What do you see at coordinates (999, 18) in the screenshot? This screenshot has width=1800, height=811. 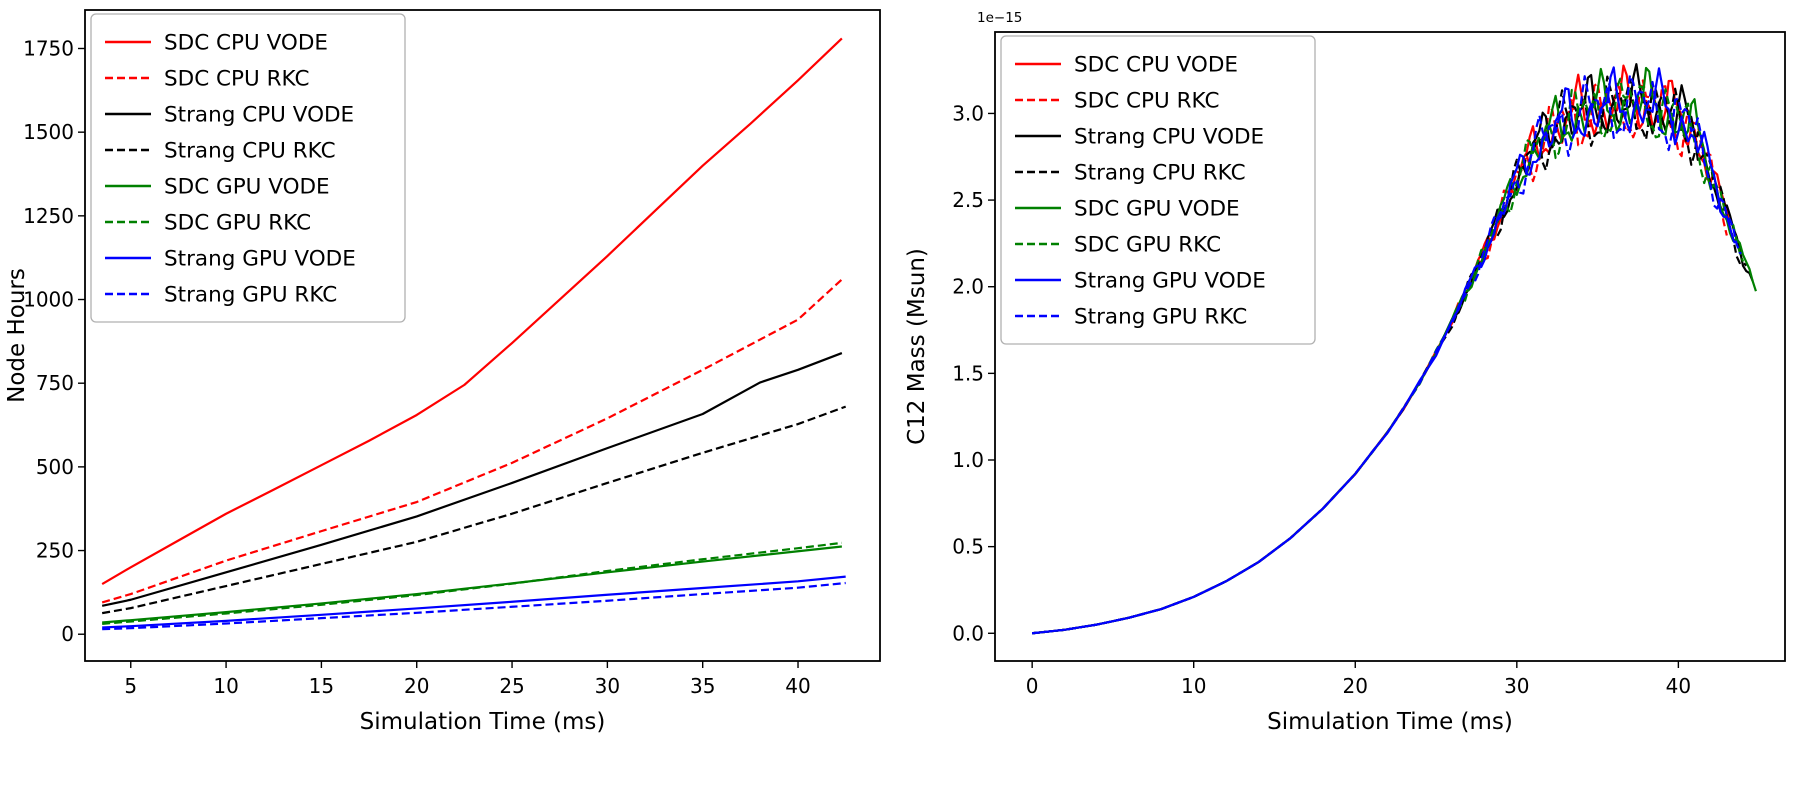 I see `offset-text: 1e−15` at bounding box center [999, 18].